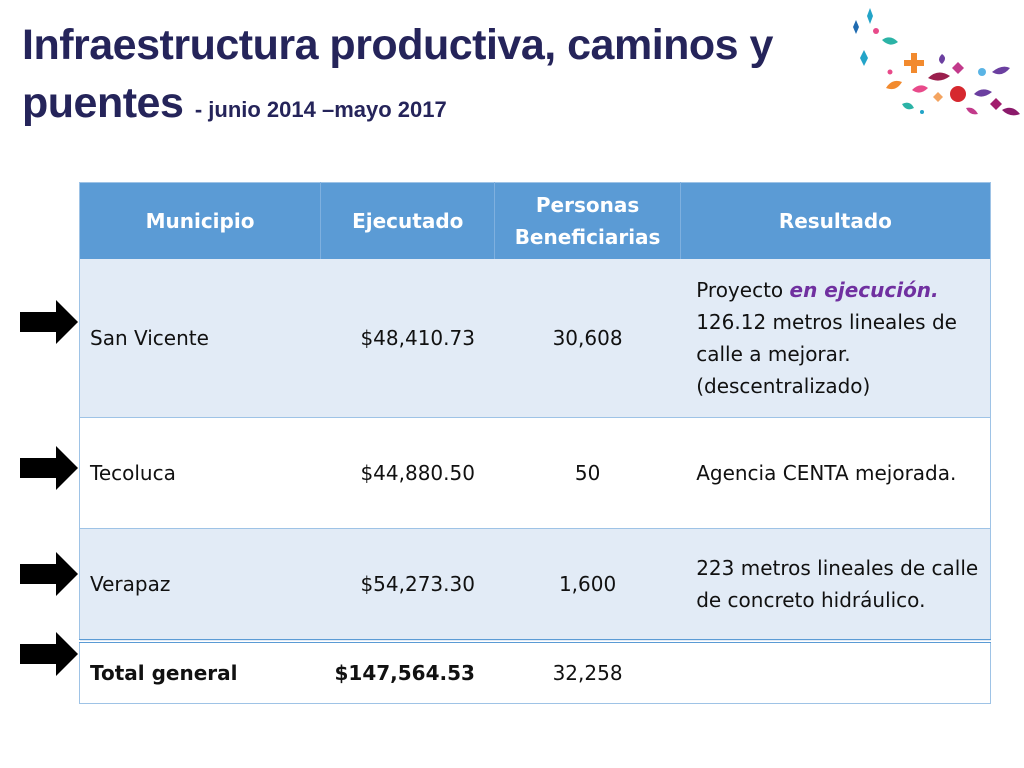 Image resolution: width=1024 pixels, height=768 pixels. Describe the element at coordinates (320, 109) in the screenshot. I see `title-date-range: - junio 2014 –mayo 2017` at that location.